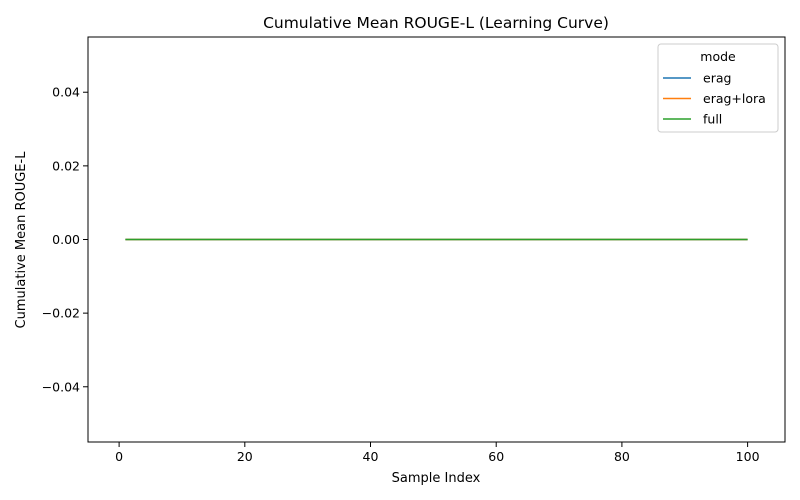 This screenshot has height=500, width=800. I want to click on legend: mode erag erag+lora full, so click(718, 88).